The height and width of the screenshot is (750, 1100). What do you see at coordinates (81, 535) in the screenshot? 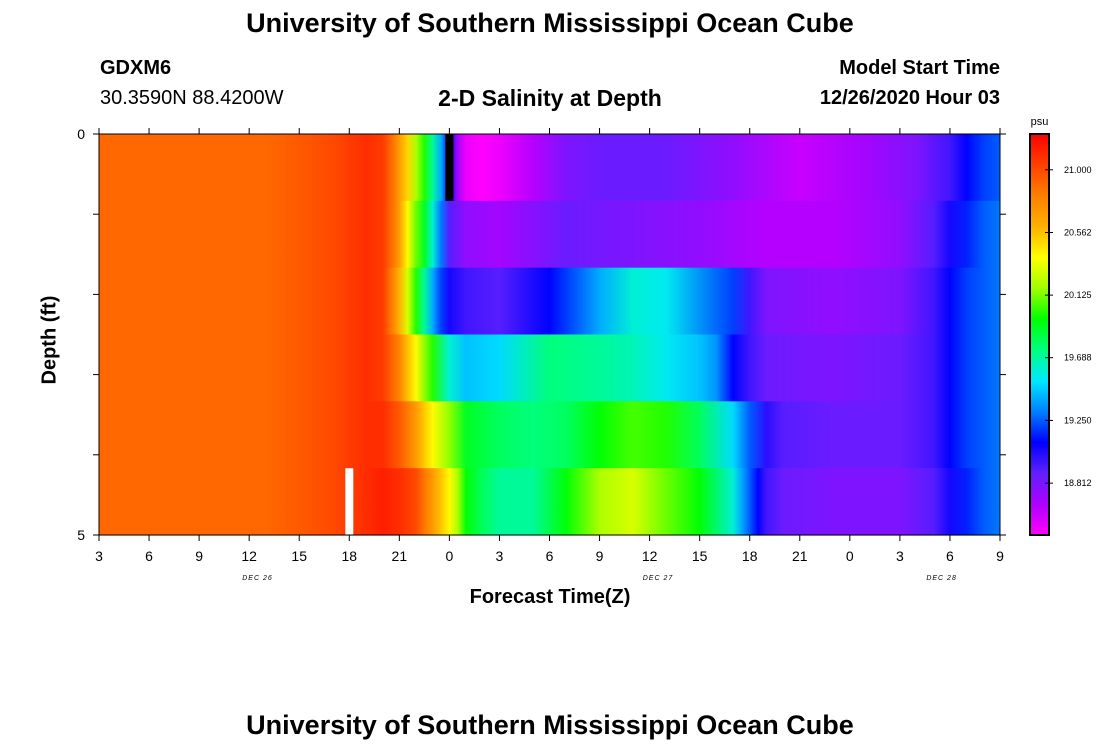
I see `y-tick-label: 5` at bounding box center [81, 535].